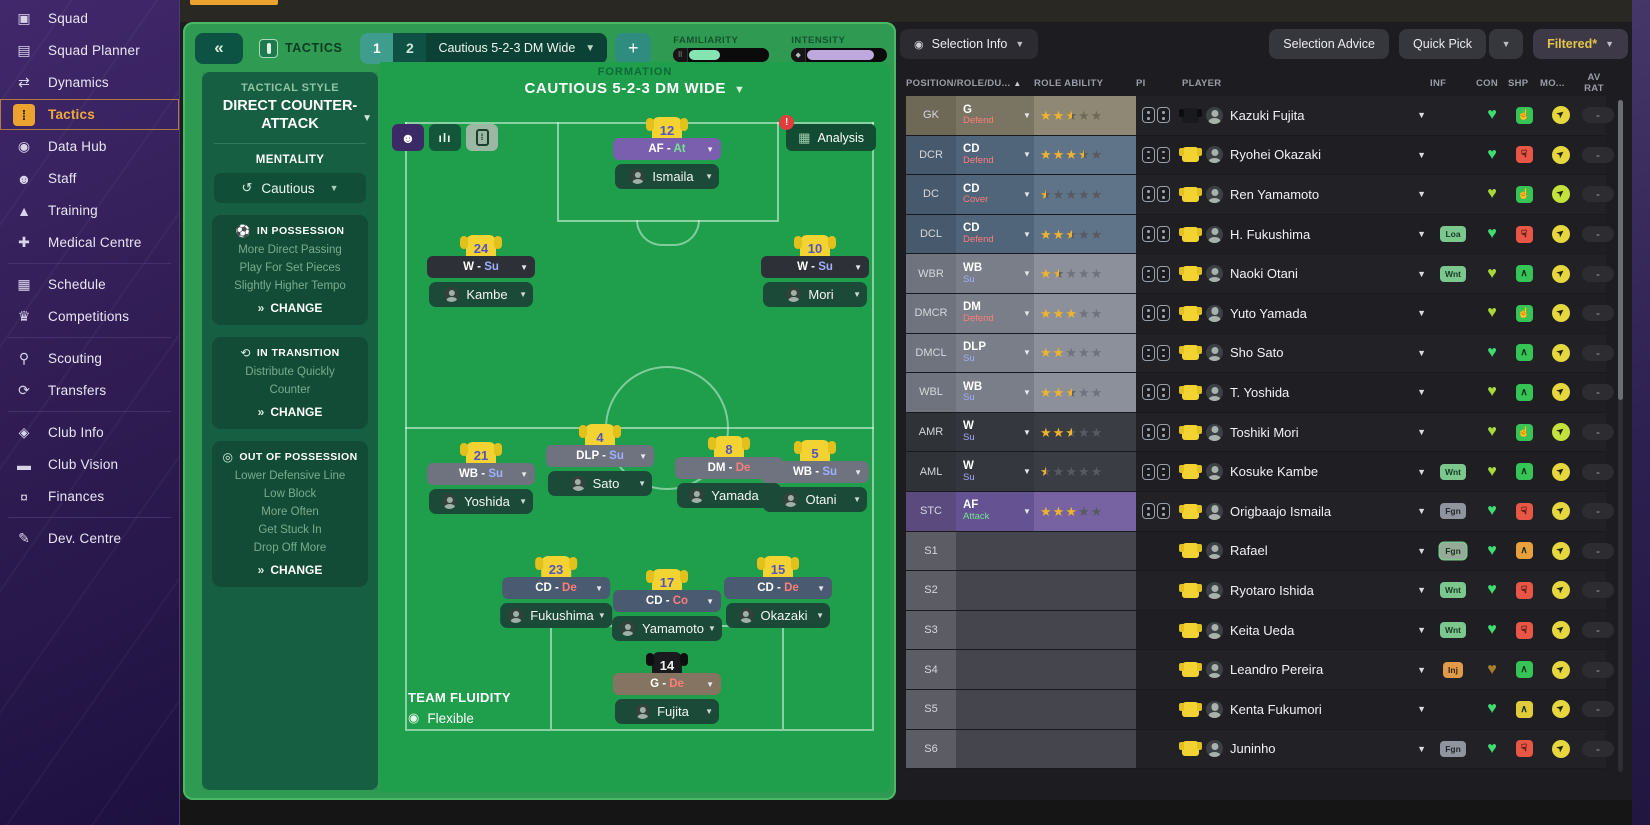  I want to click on player-role-dropdown: CD - Co ▼, so click(667, 601).